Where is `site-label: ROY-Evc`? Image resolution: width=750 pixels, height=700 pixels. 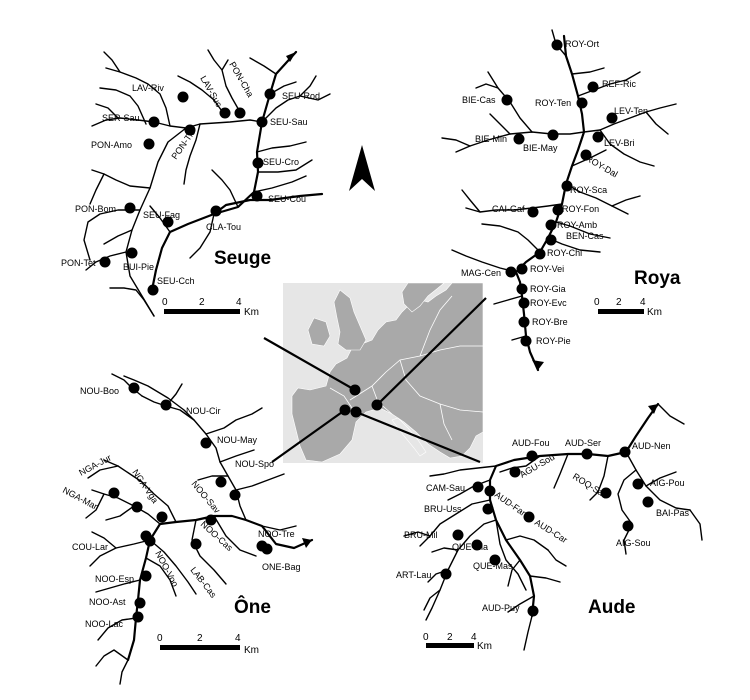 site-label: ROY-Evc is located at coordinates (548, 303).